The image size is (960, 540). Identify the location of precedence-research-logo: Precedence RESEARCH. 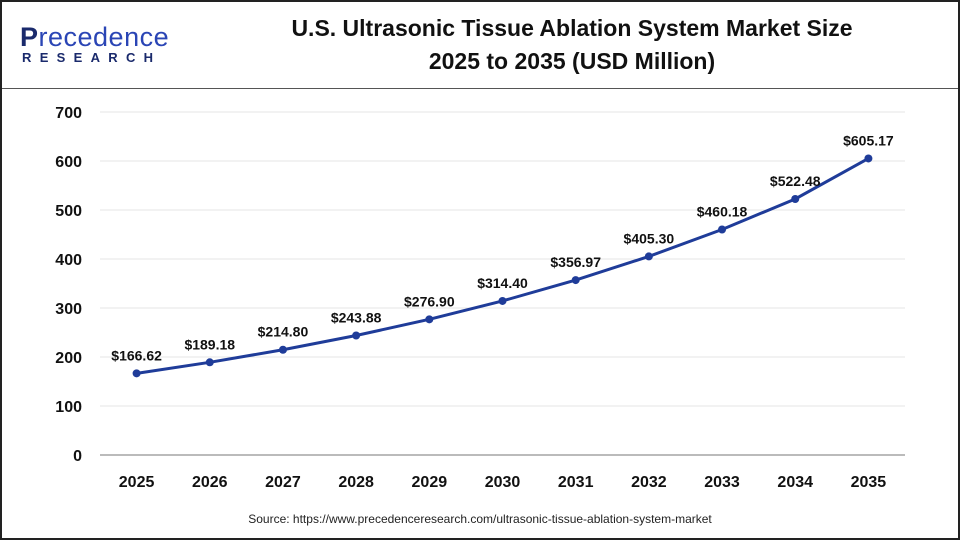
(94, 45).